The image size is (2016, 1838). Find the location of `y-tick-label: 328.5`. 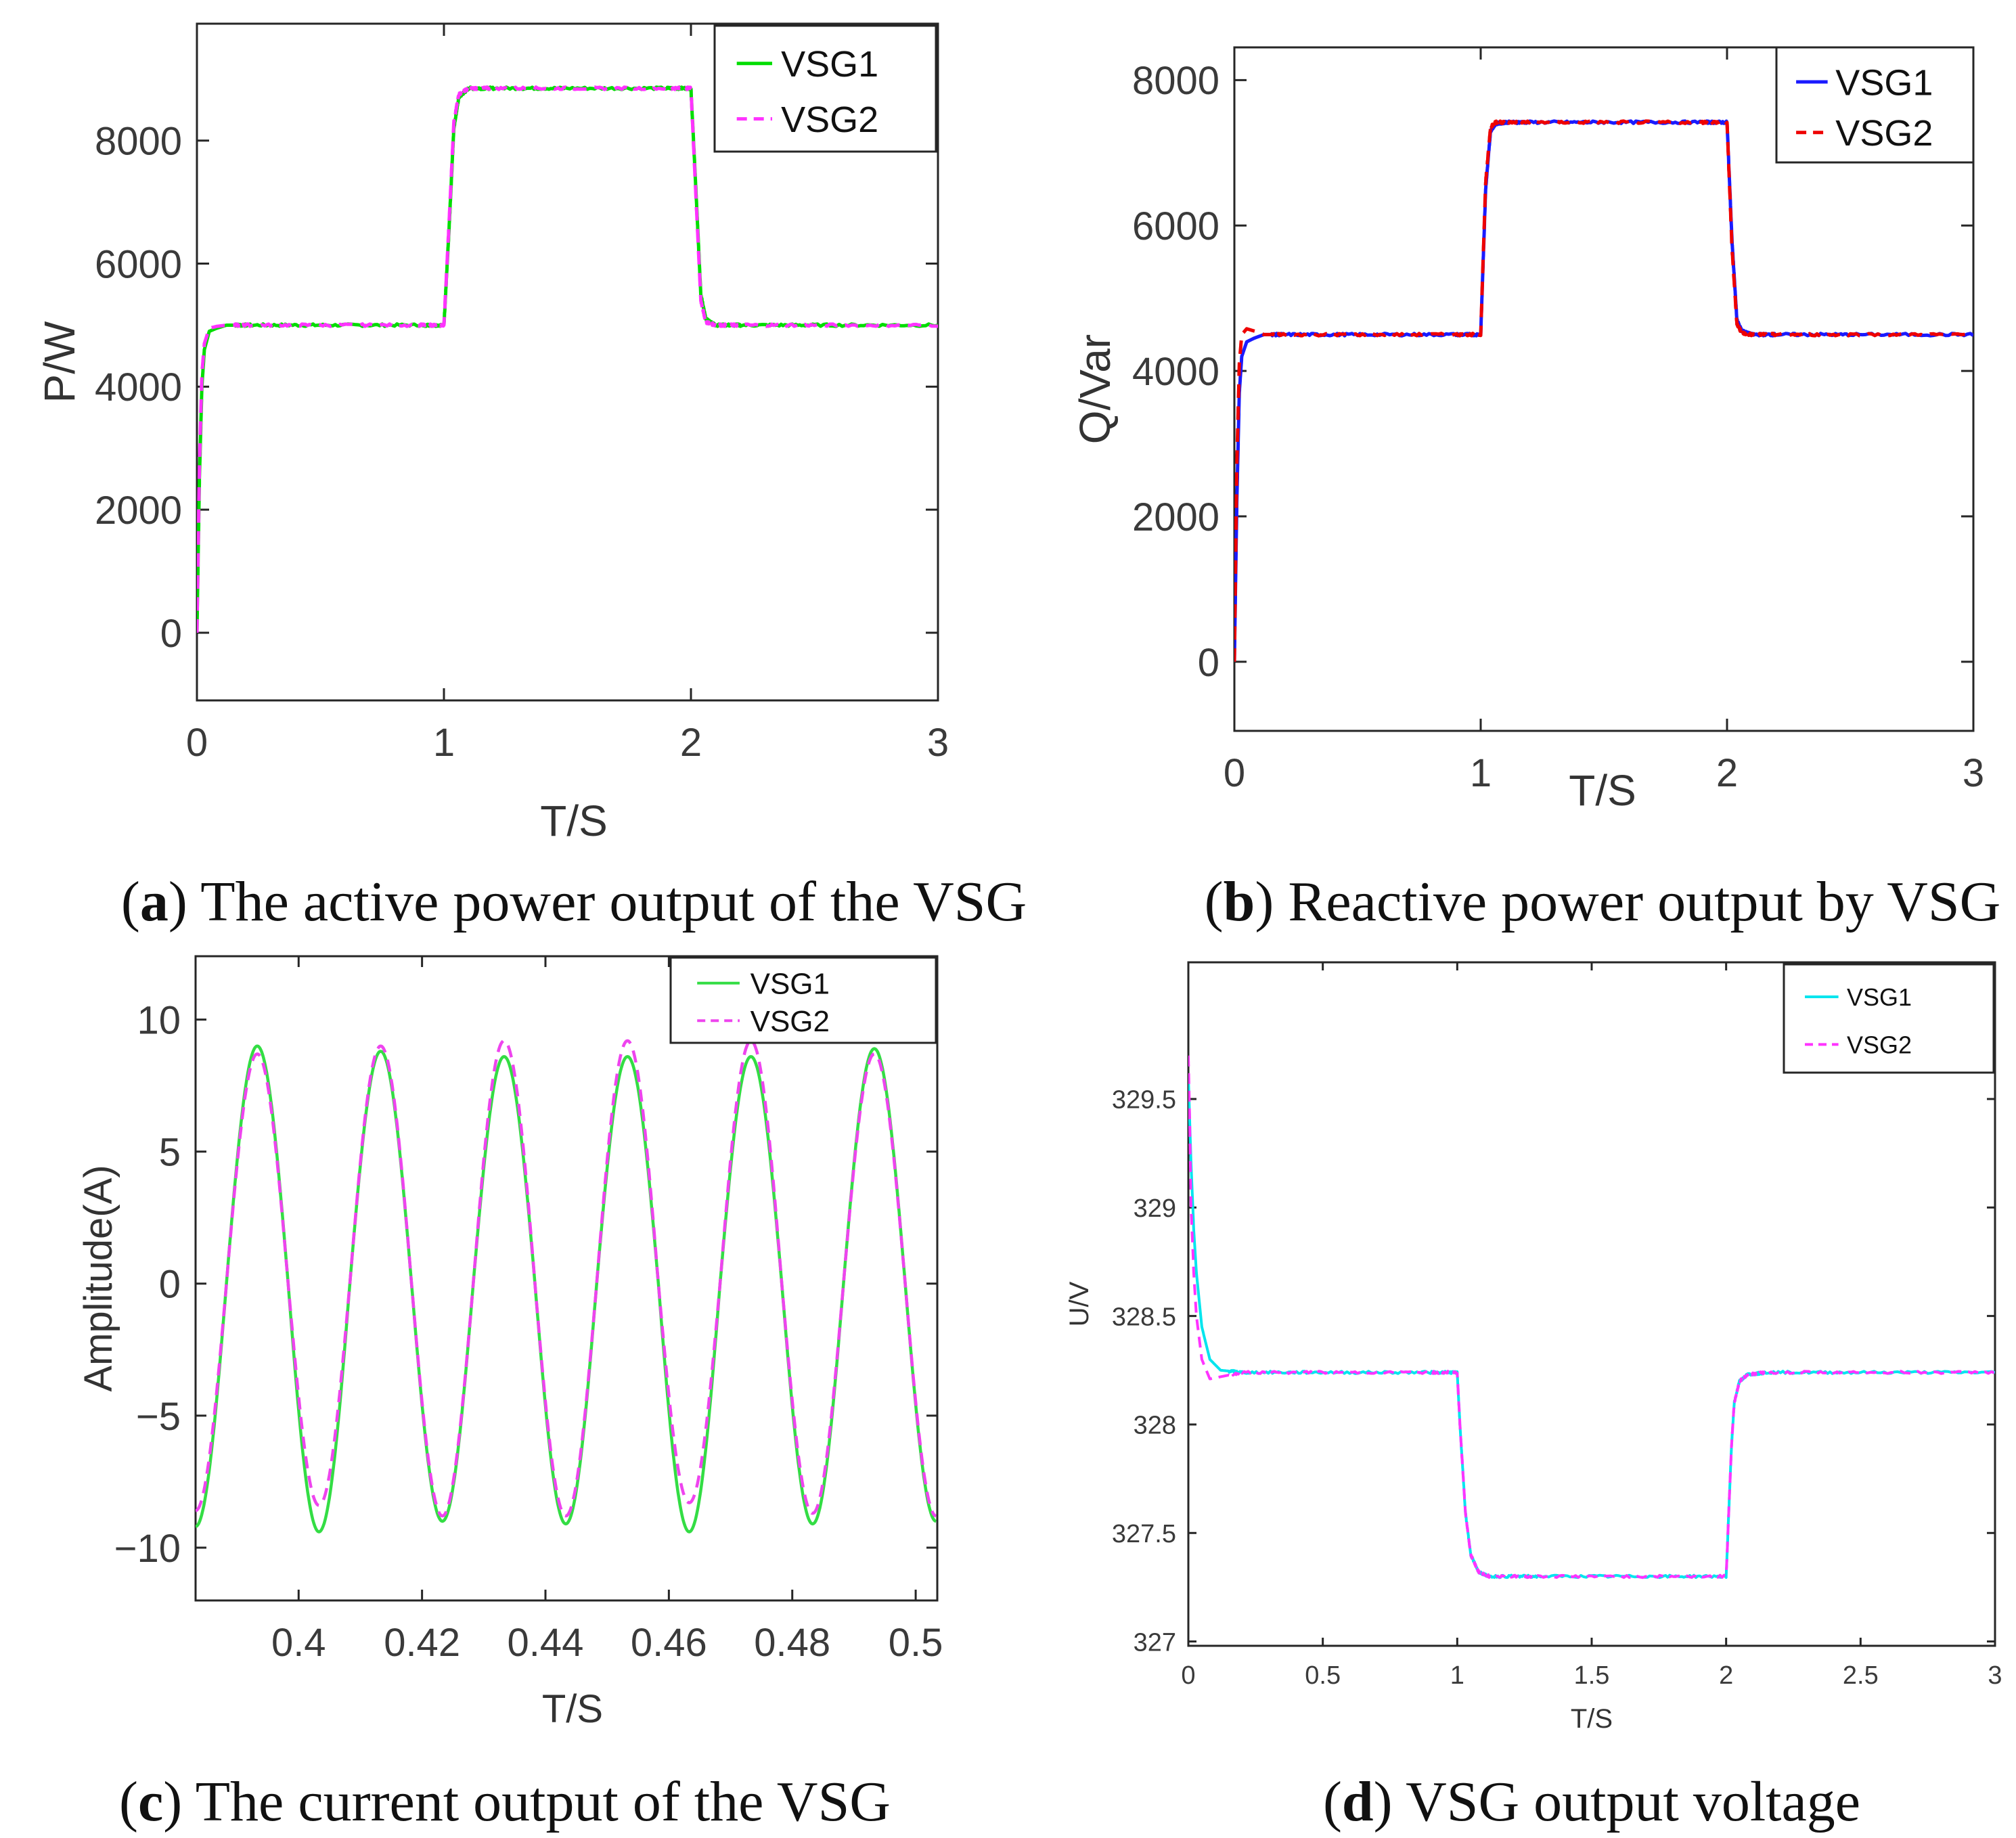

y-tick-label: 328.5 is located at coordinates (1144, 1317).